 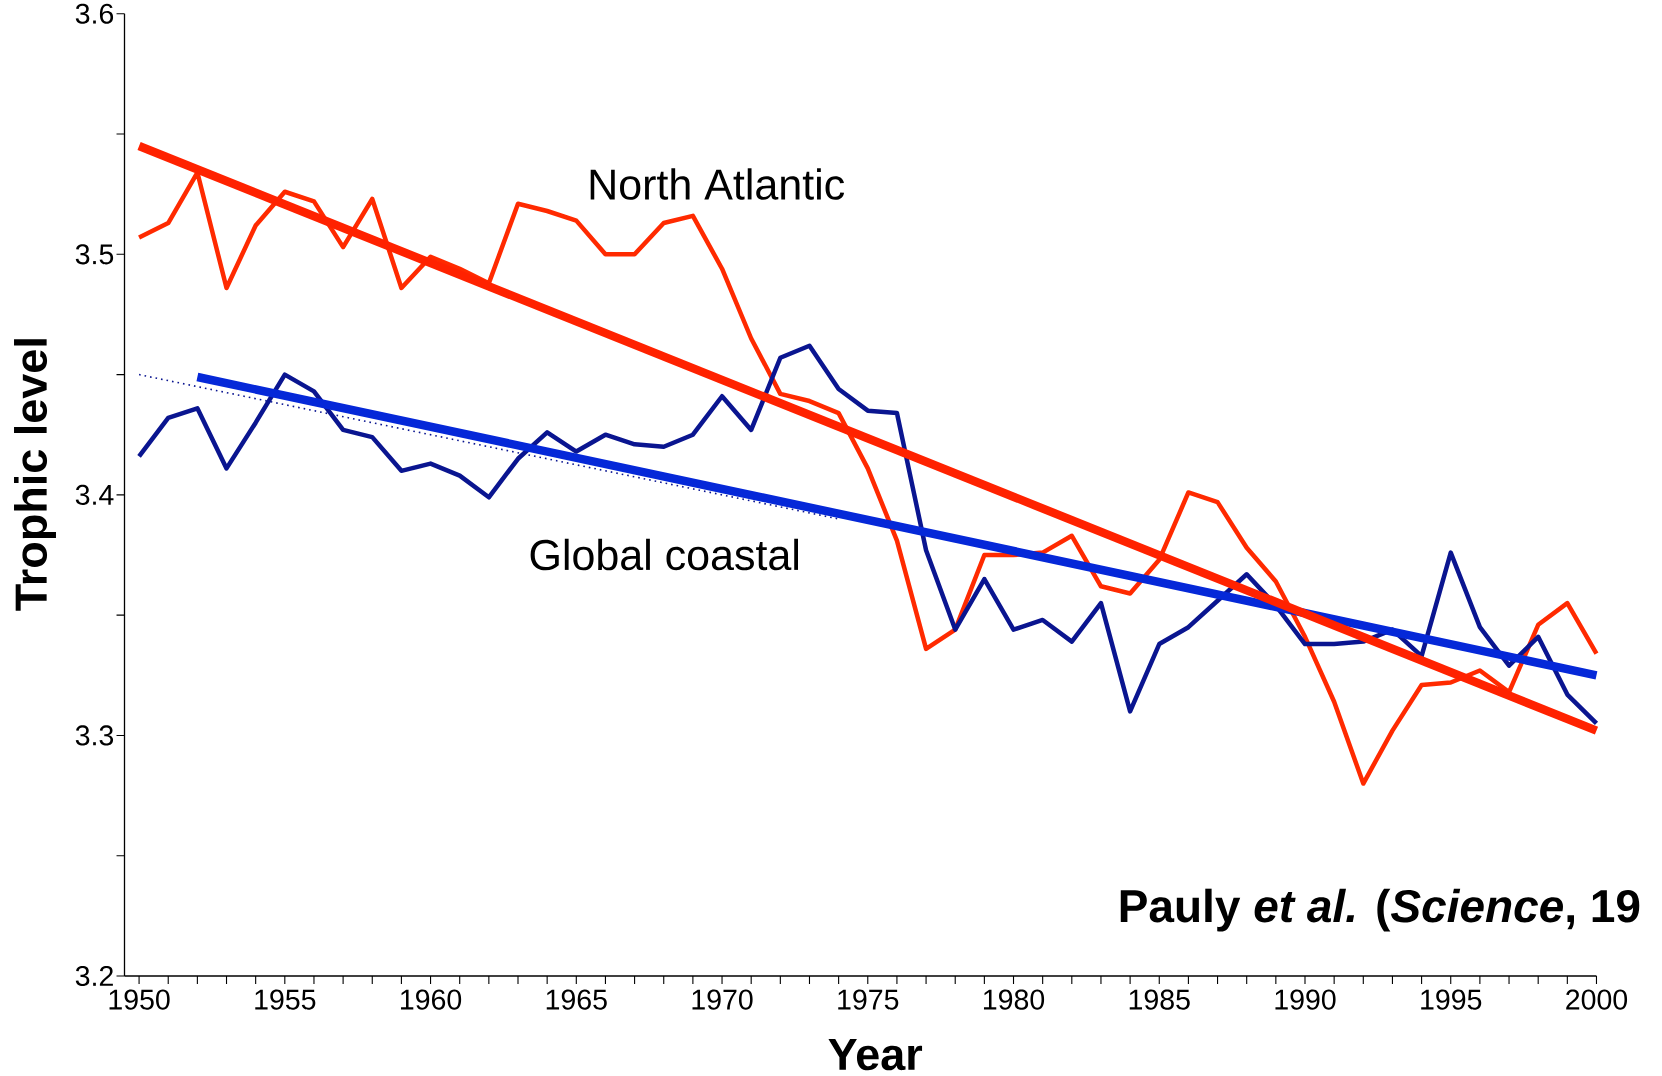 What do you see at coordinates (1014, 999) in the screenshot?
I see `x-tick-label: 1980` at bounding box center [1014, 999].